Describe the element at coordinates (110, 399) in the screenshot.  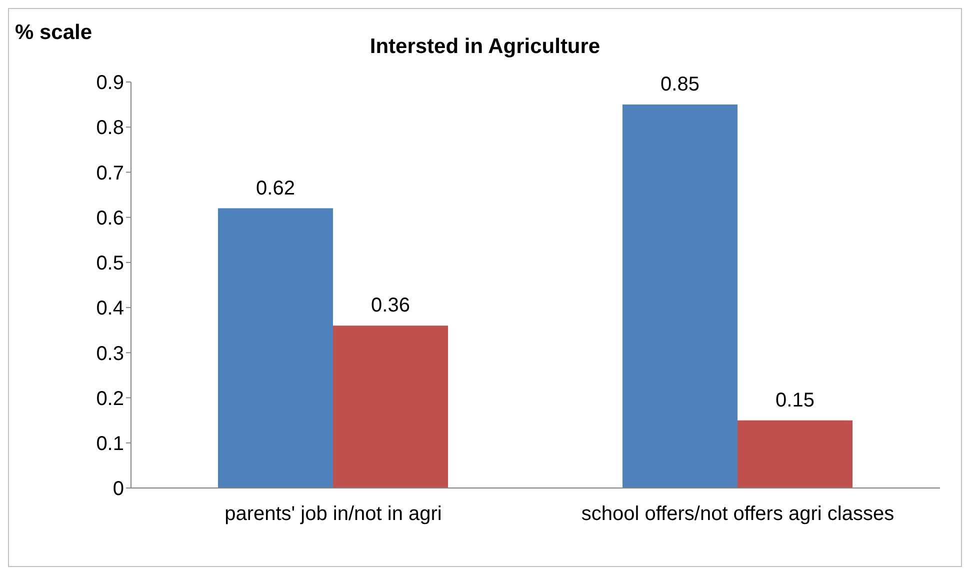
I see `y-tick-label: 0.2` at that location.